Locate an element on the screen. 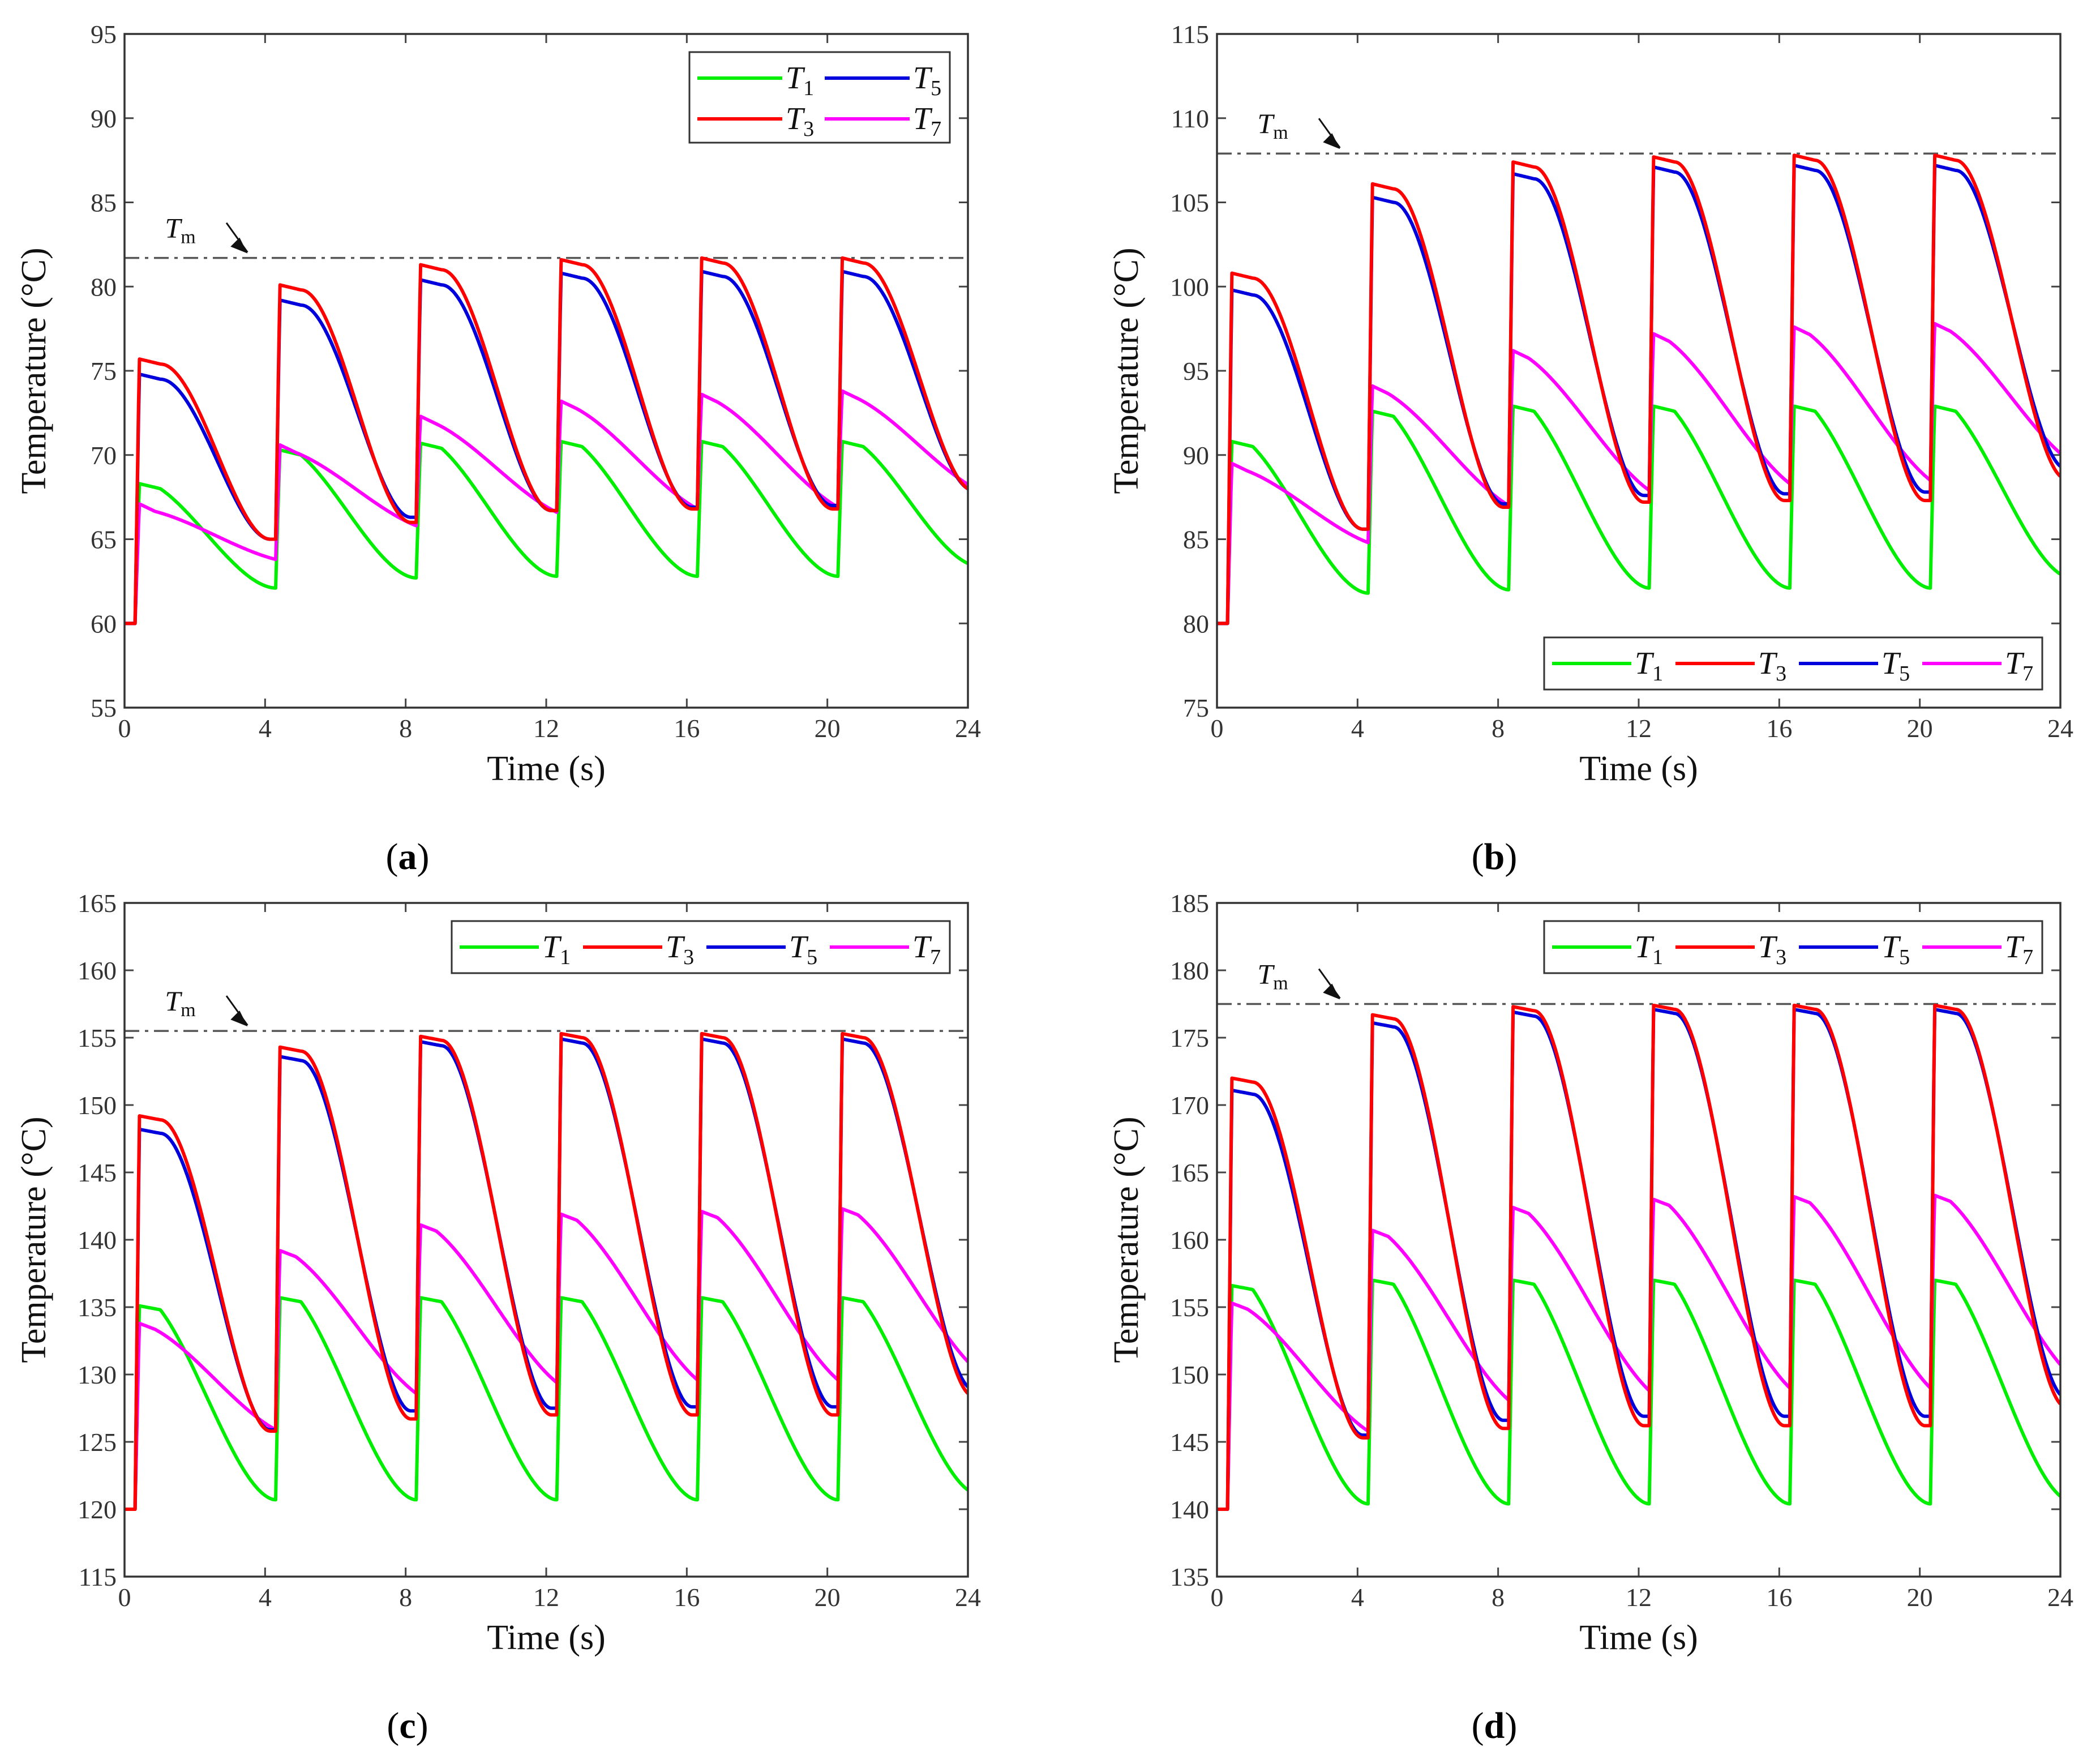  y-tick-label: 125 is located at coordinates (97, 1442).